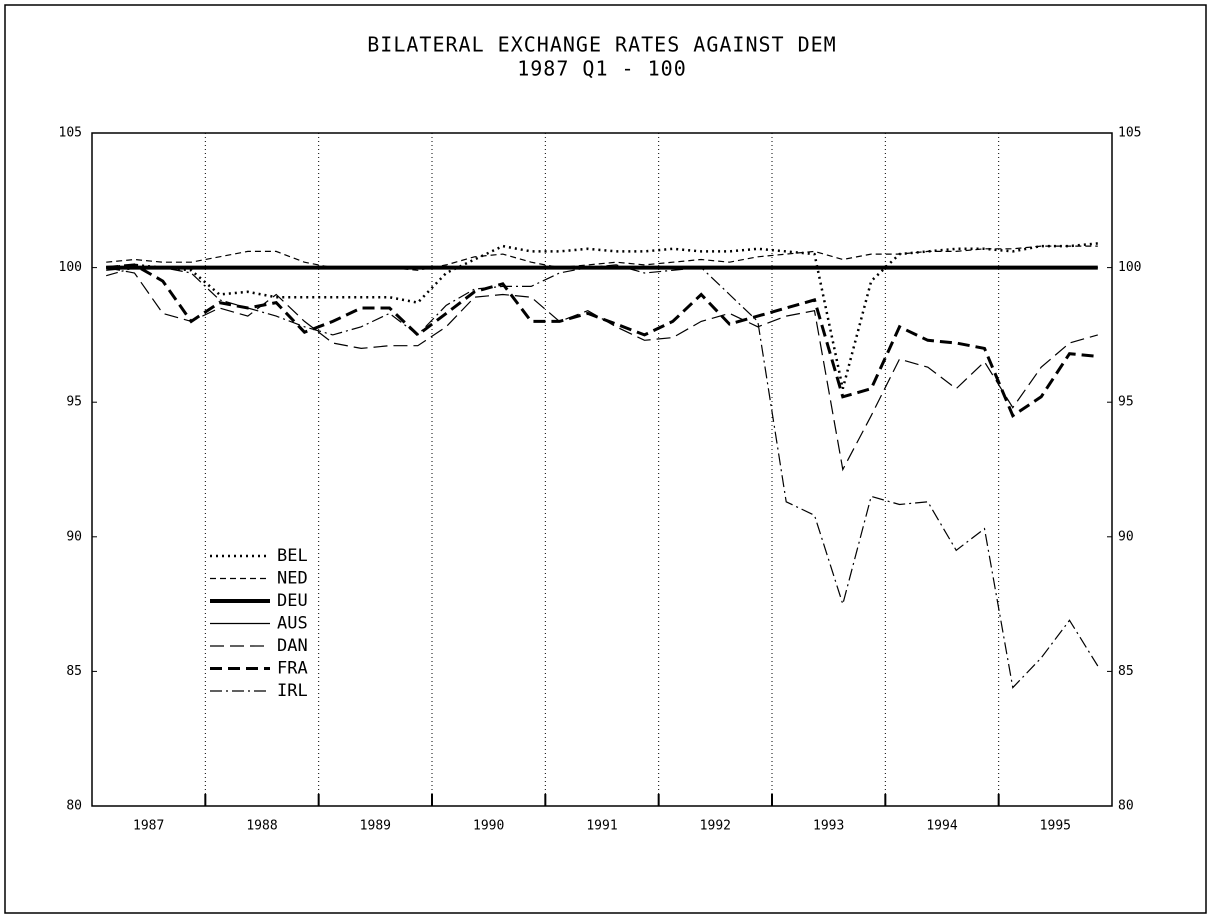  What do you see at coordinates (292, 579) in the screenshot?
I see `legend-label: NED` at bounding box center [292, 579].